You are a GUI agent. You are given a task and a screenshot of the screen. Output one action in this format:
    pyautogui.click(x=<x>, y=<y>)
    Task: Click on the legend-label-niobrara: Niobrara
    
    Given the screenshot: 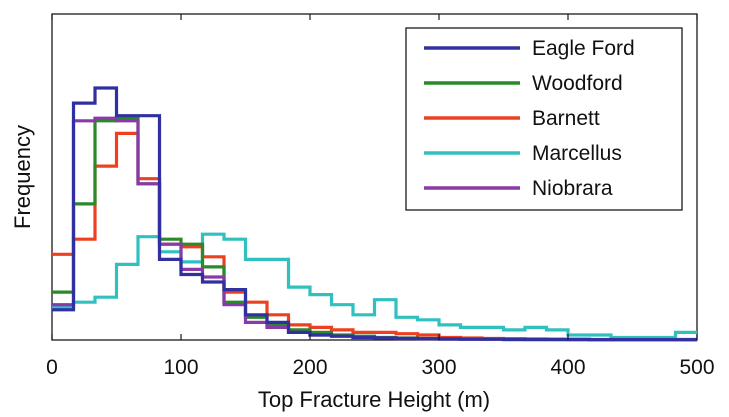 What is the action you would take?
    pyautogui.click(x=572, y=188)
    